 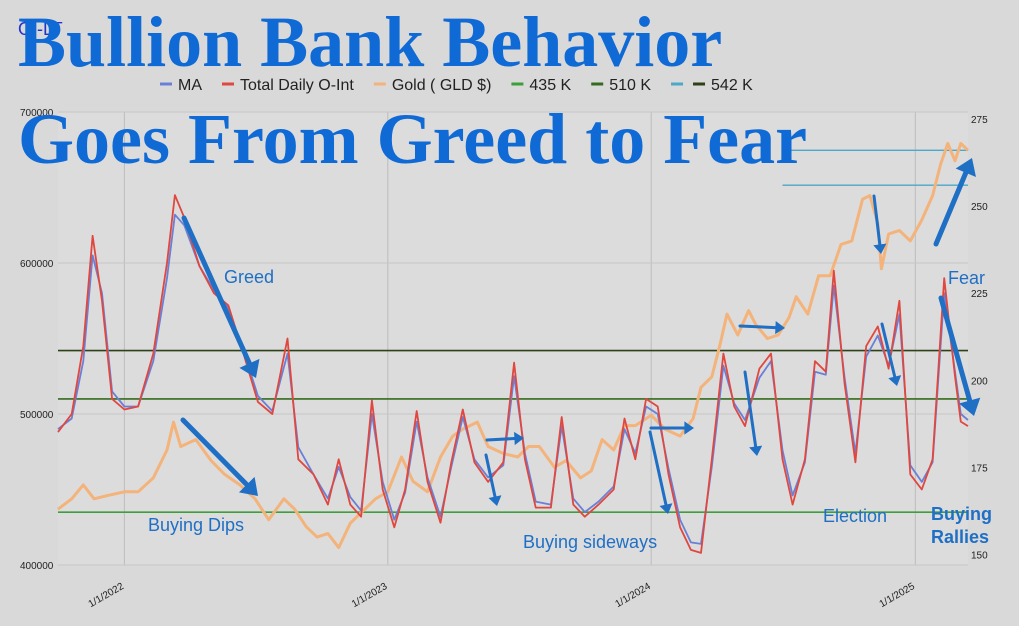 I want to click on legend-label: 435 K, so click(x=550, y=85).